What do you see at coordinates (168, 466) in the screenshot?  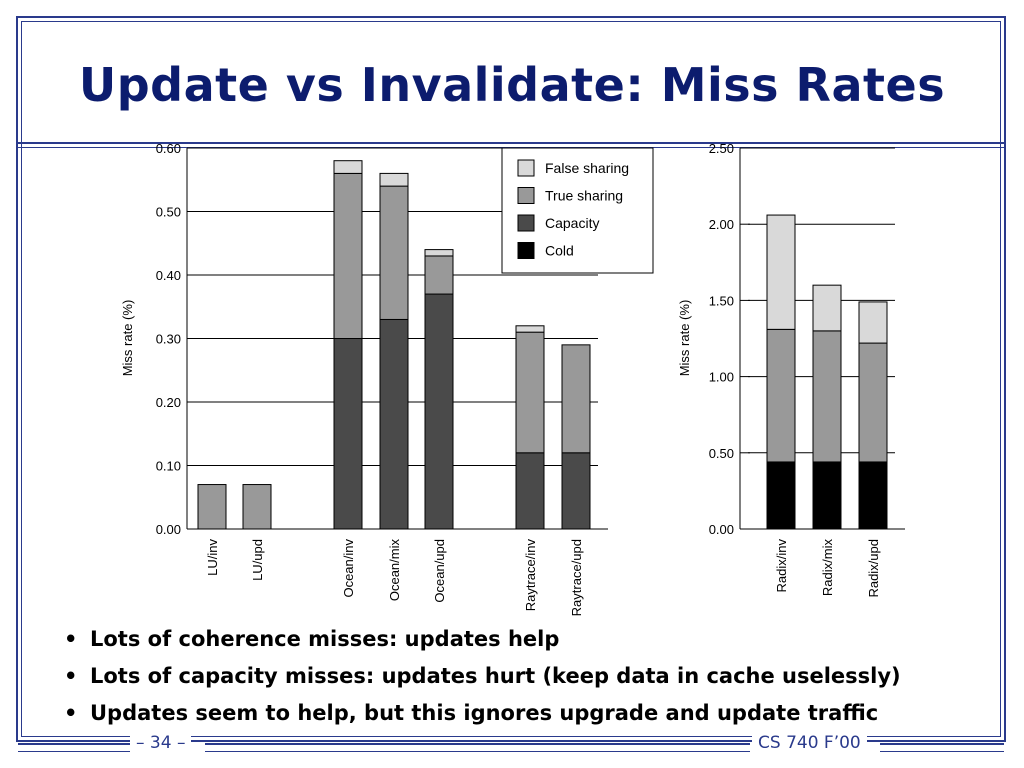 I see `y-tick-label: 0.10` at bounding box center [168, 466].